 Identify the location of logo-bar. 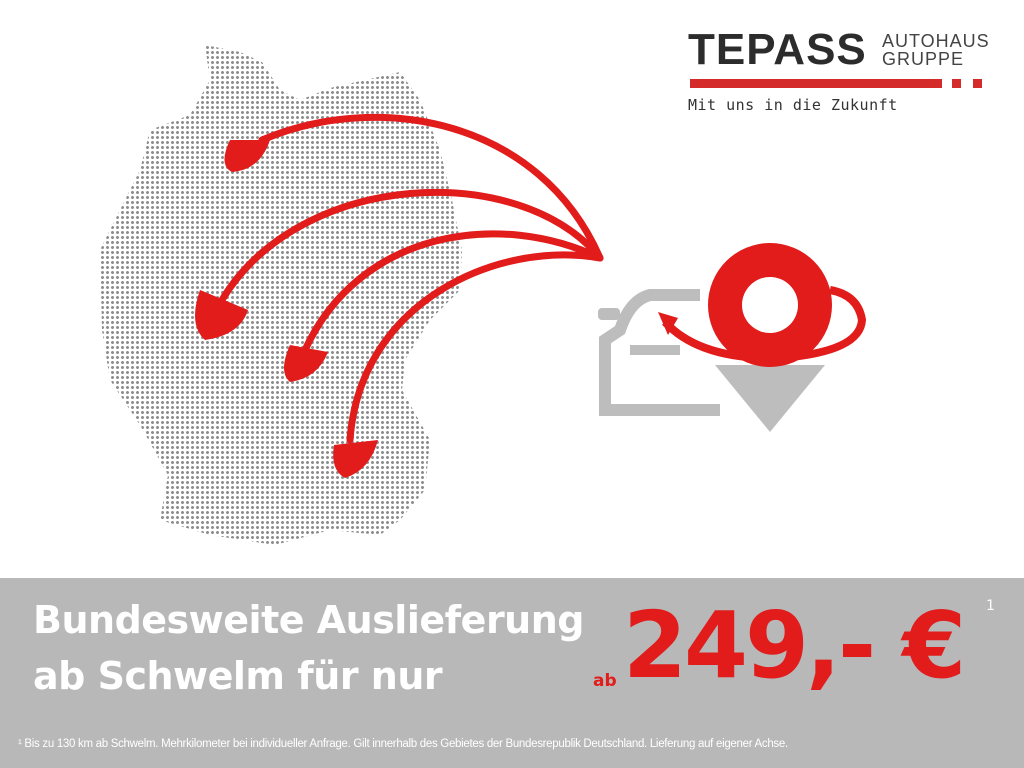
(816, 83).